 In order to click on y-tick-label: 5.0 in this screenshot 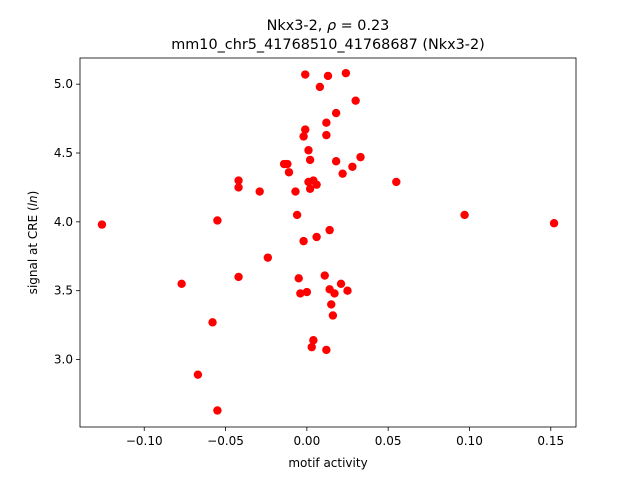, I will do `click(63, 84)`.